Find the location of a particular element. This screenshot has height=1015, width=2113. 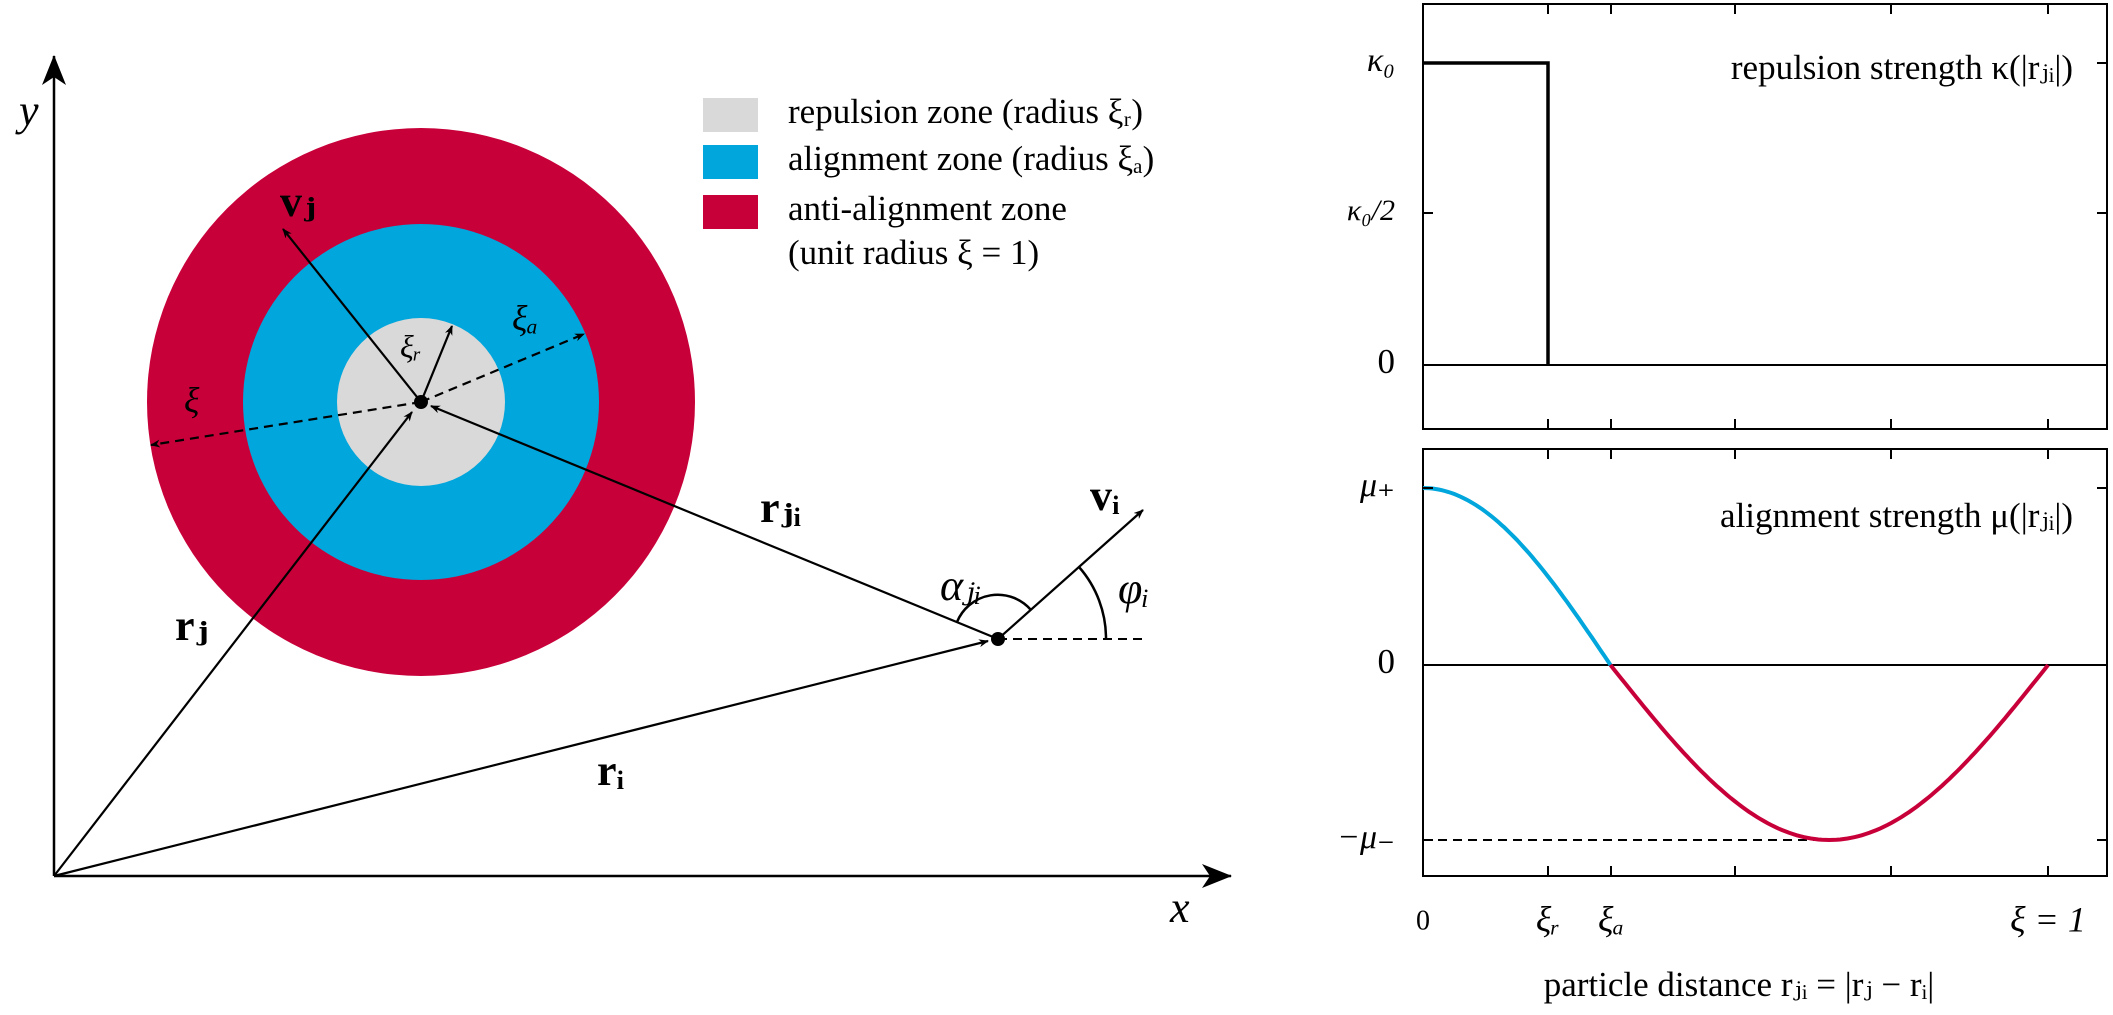

y-tick-label: κ₀ is located at coordinates (1381, 60).